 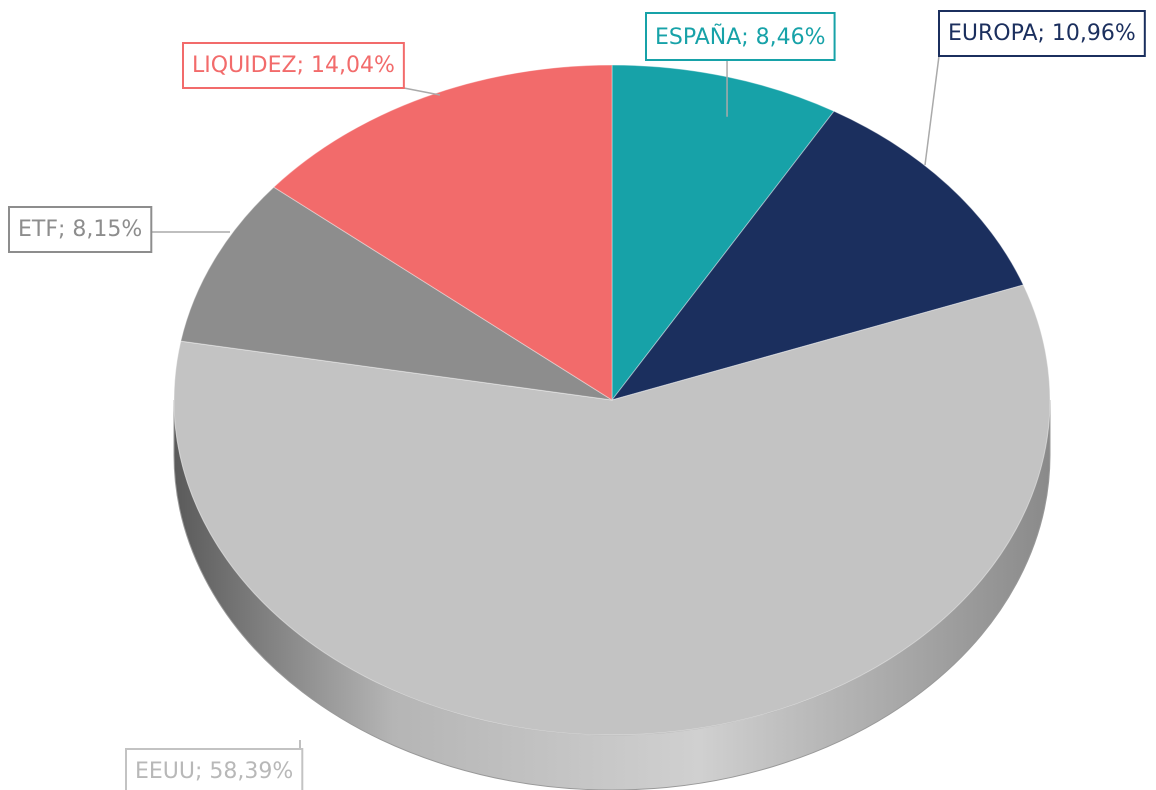 I want to click on data-label: EEUU; 58,39%, so click(x=214, y=771).